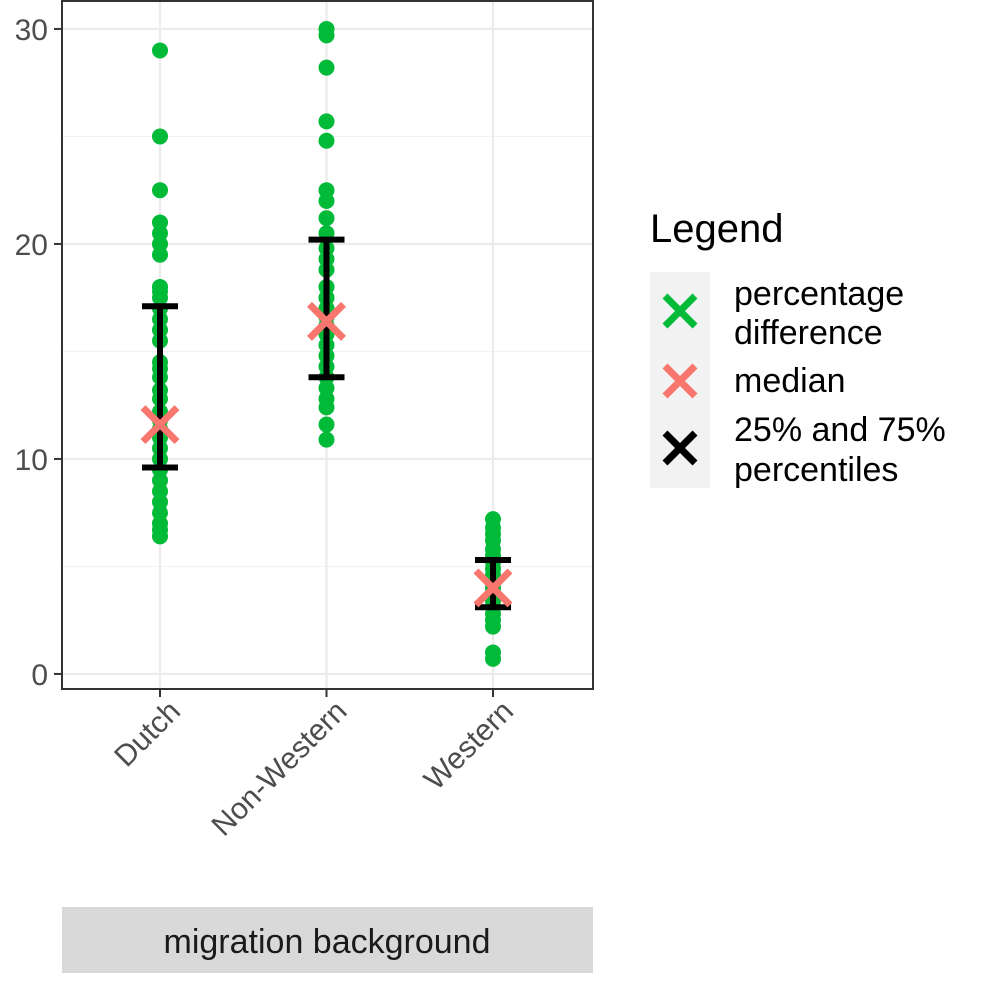 The image size is (1000, 1000). I want to click on legend-label: percentiles, so click(816, 470).